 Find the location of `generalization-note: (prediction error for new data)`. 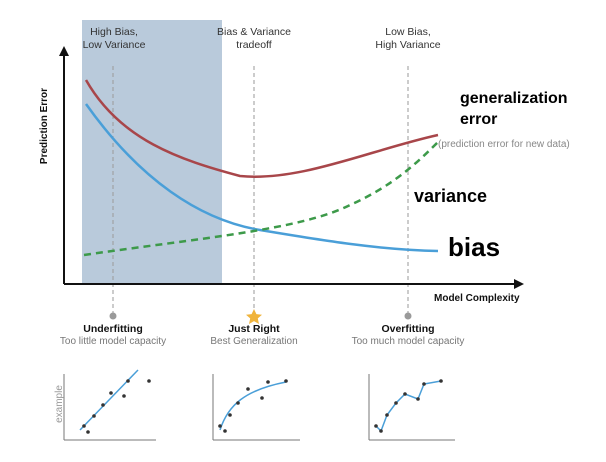

generalization-note: (prediction error for new data) is located at coordinates (504, 144).